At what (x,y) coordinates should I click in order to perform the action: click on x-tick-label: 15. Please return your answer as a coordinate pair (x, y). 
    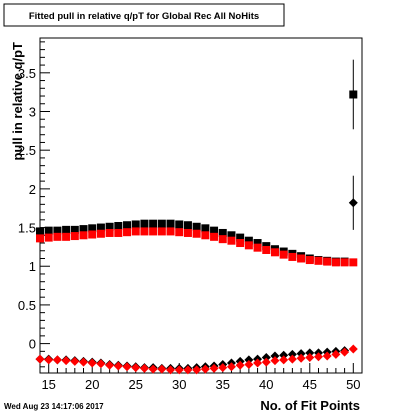
    Looking at the image, I should click on (48, 384).